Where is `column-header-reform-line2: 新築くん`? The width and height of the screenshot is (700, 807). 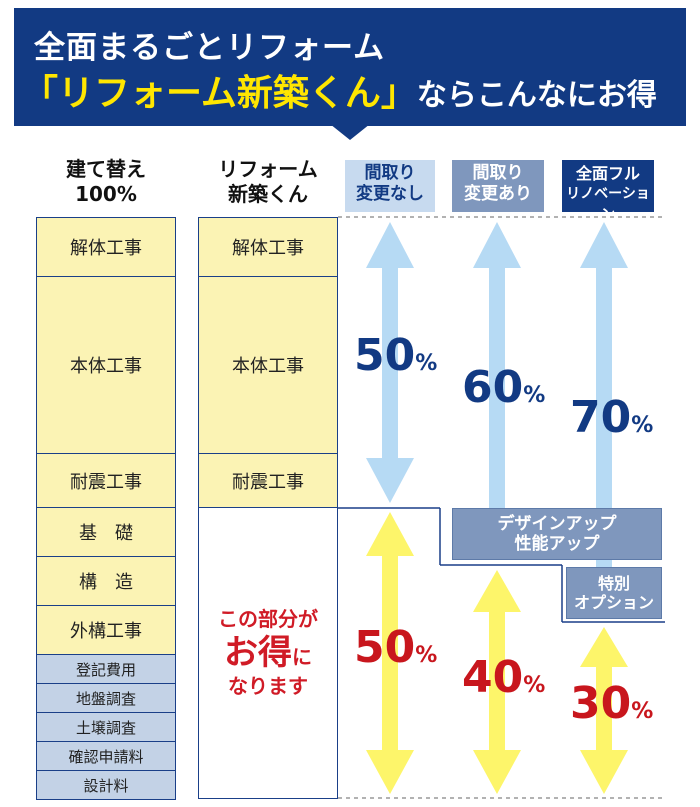
column-header-reform-line2: 新築くん is located at coordinates (268, 194).